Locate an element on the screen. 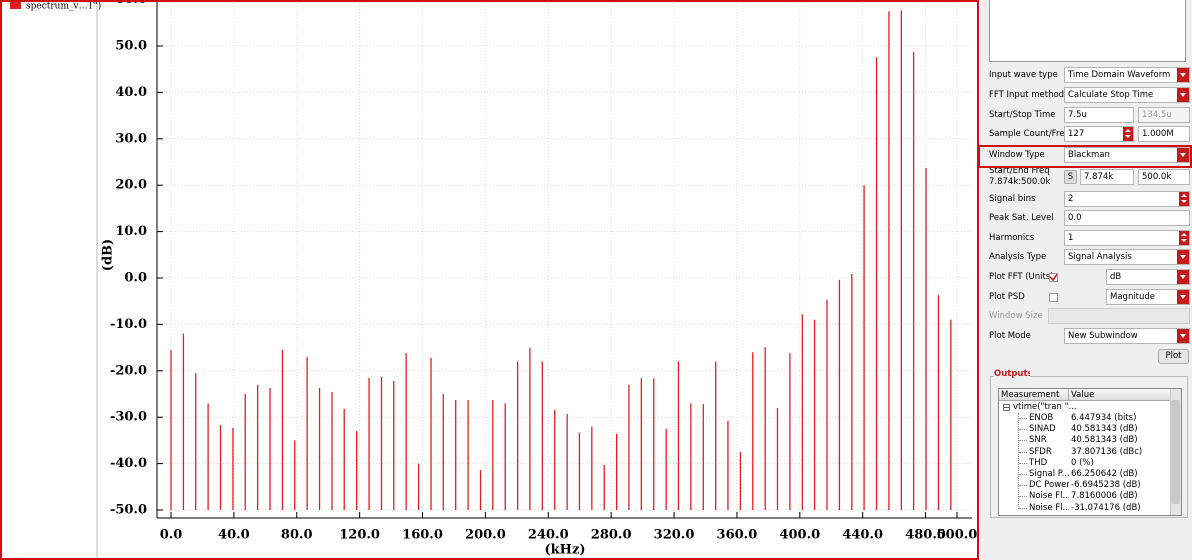 Image resolution: width=1192 pixels, height=560 pixels. check-mark is located at coordinates (1053, 277).